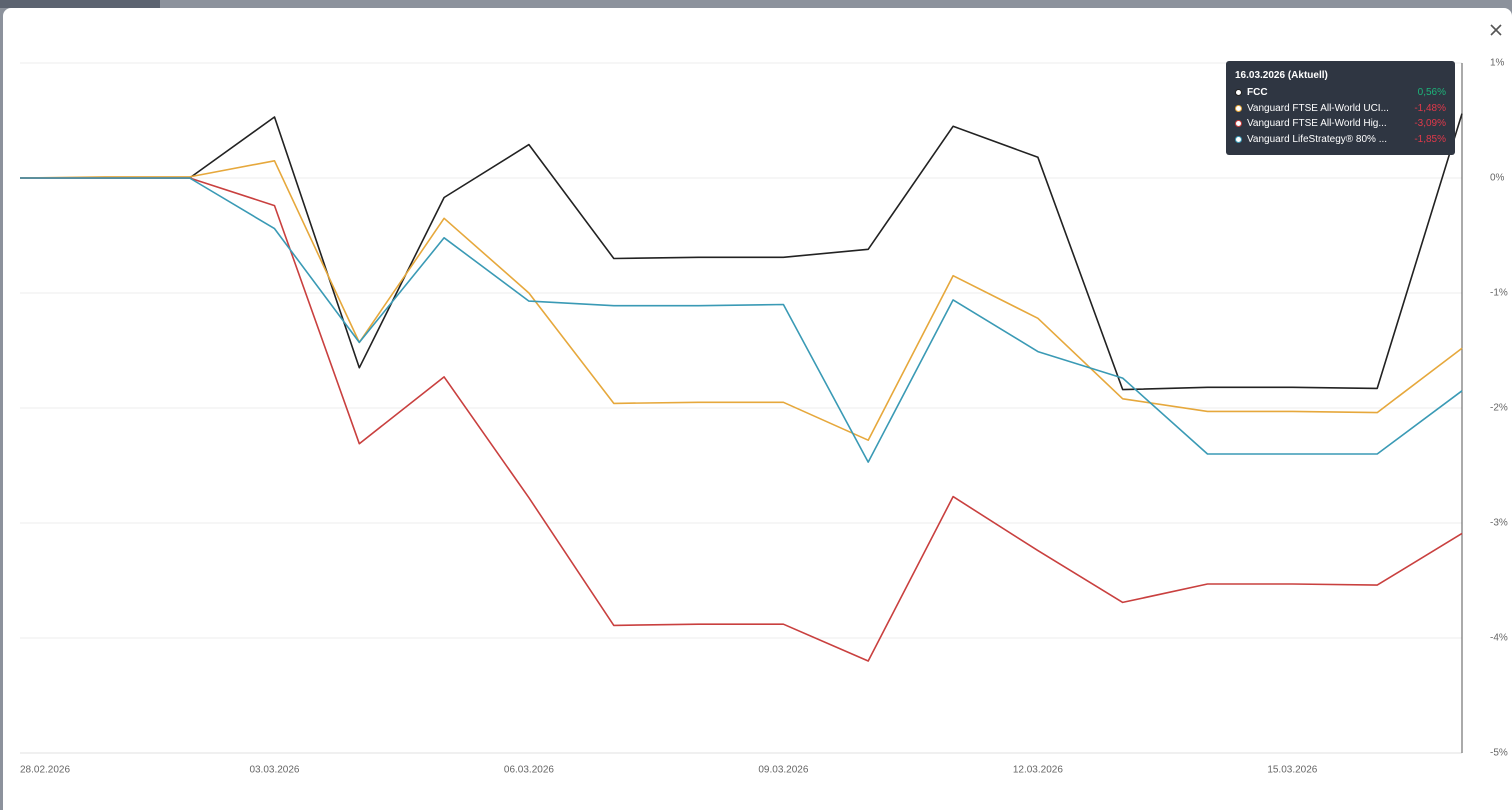 Image resolution: width=1512 pixels, height=810 pixels. Describe the element at coordinates (1340, 93) in the screenshot. I see `tooltip-row: FCC 0,56%` at that location.